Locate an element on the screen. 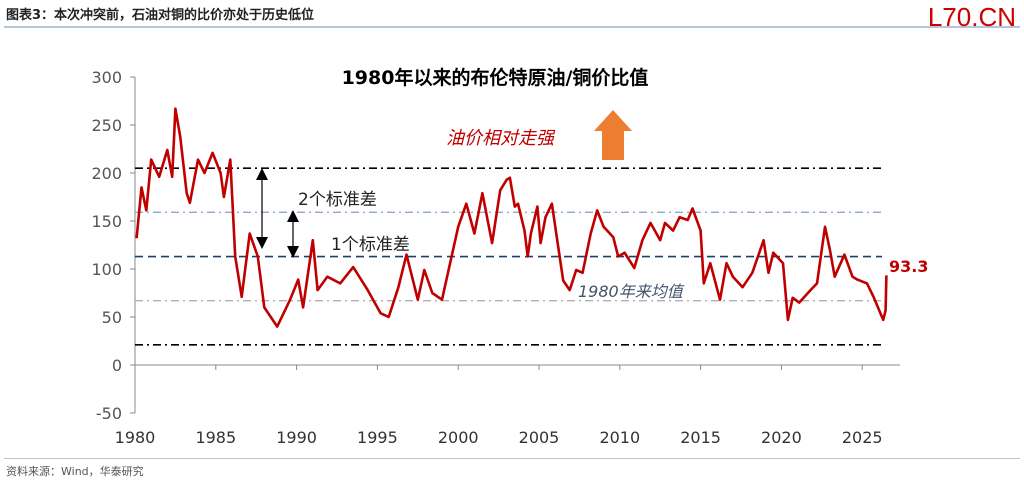 Image resolution: width=1024 pixels, height=481 pixels. annotation-oil-strong: 油价相对走强 is located at coordinates (501, 138).